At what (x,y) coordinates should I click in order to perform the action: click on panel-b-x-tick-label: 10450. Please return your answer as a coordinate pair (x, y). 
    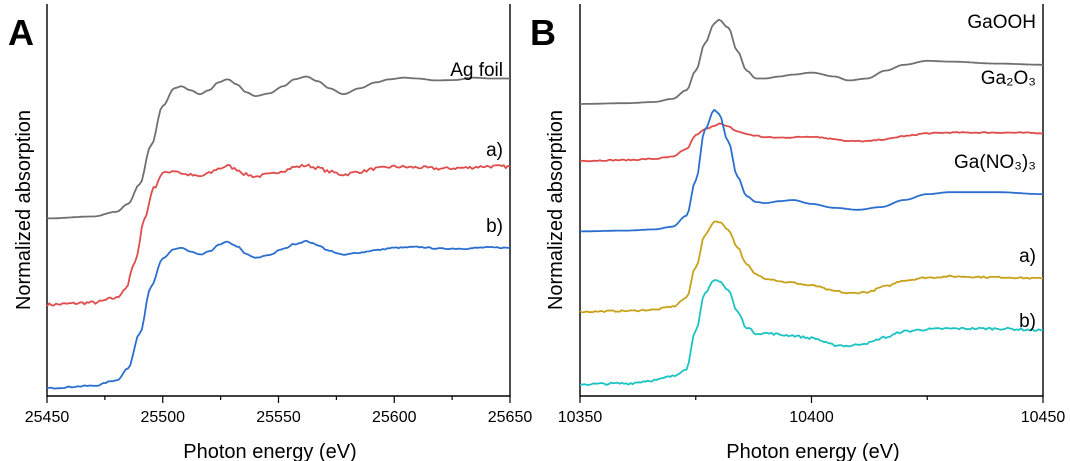
    Looking at the image, I should click on (1043, 417).